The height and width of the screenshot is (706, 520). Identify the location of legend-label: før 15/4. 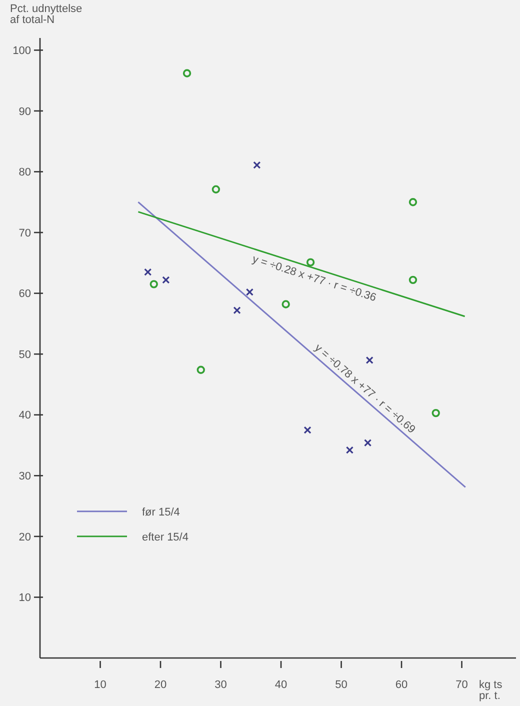
(161, 512).